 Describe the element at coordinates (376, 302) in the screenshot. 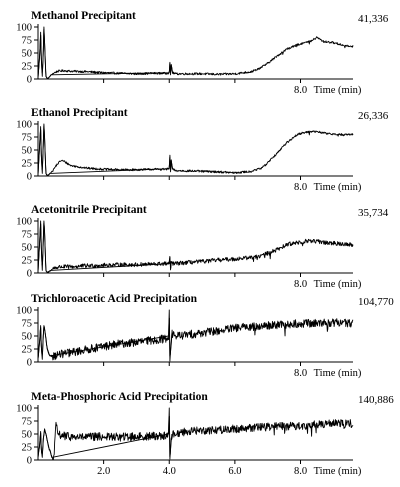

I see `total-count-label: 104,770` at that location.